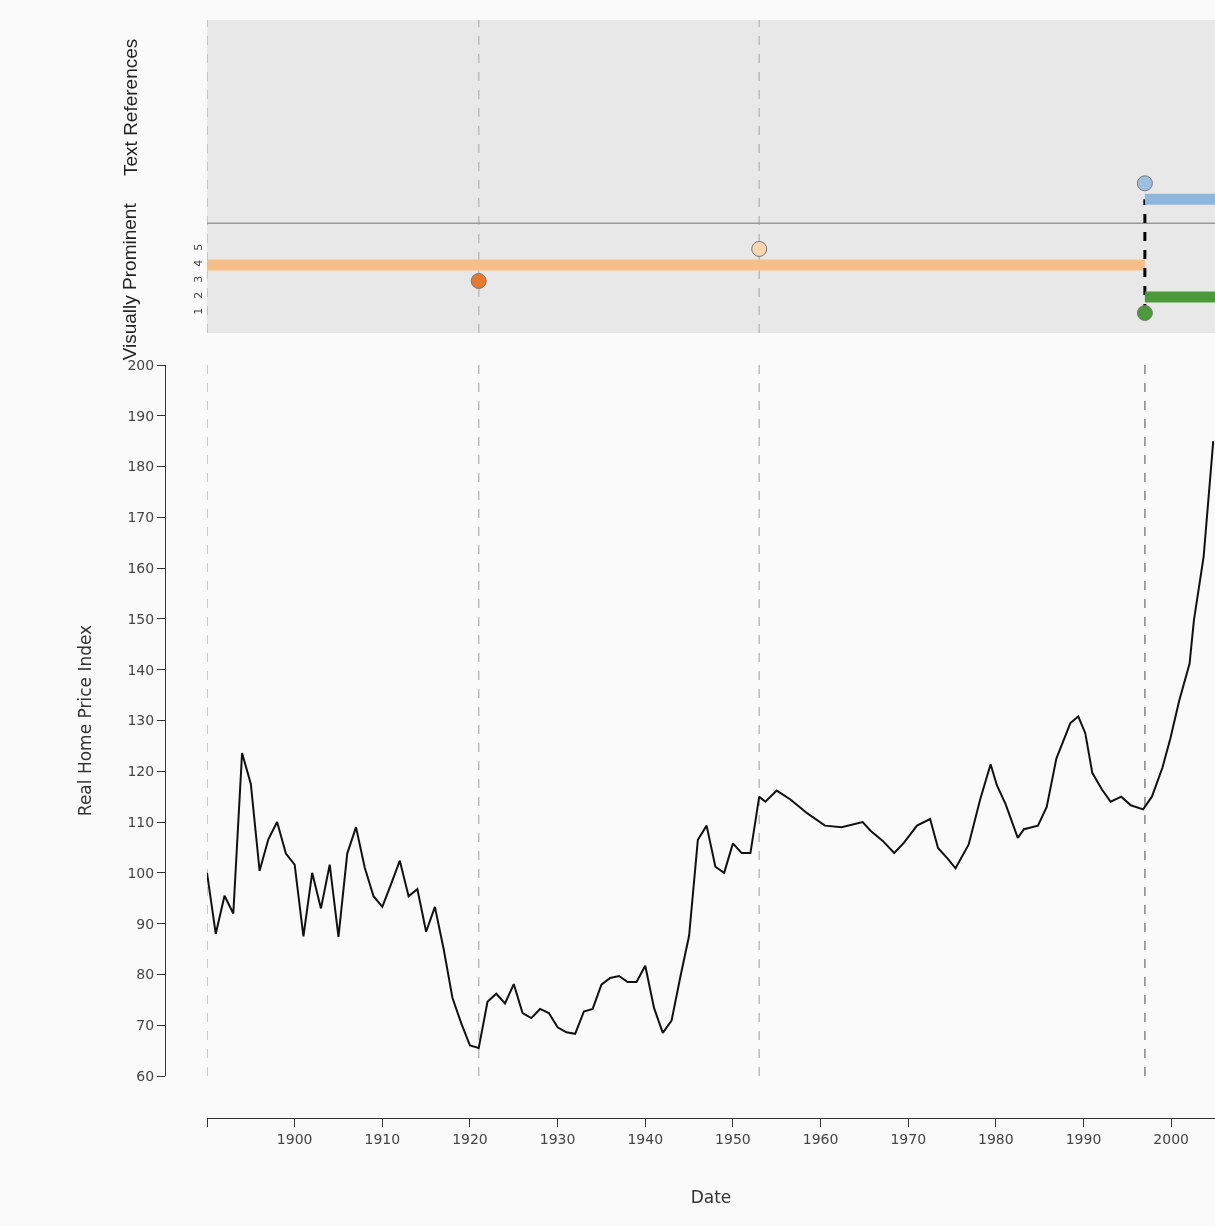  What do you see at coordinates (294, 1138) in the screenshot?
I see `x-tick-label: 1900` at bounding box center [294, 1138].